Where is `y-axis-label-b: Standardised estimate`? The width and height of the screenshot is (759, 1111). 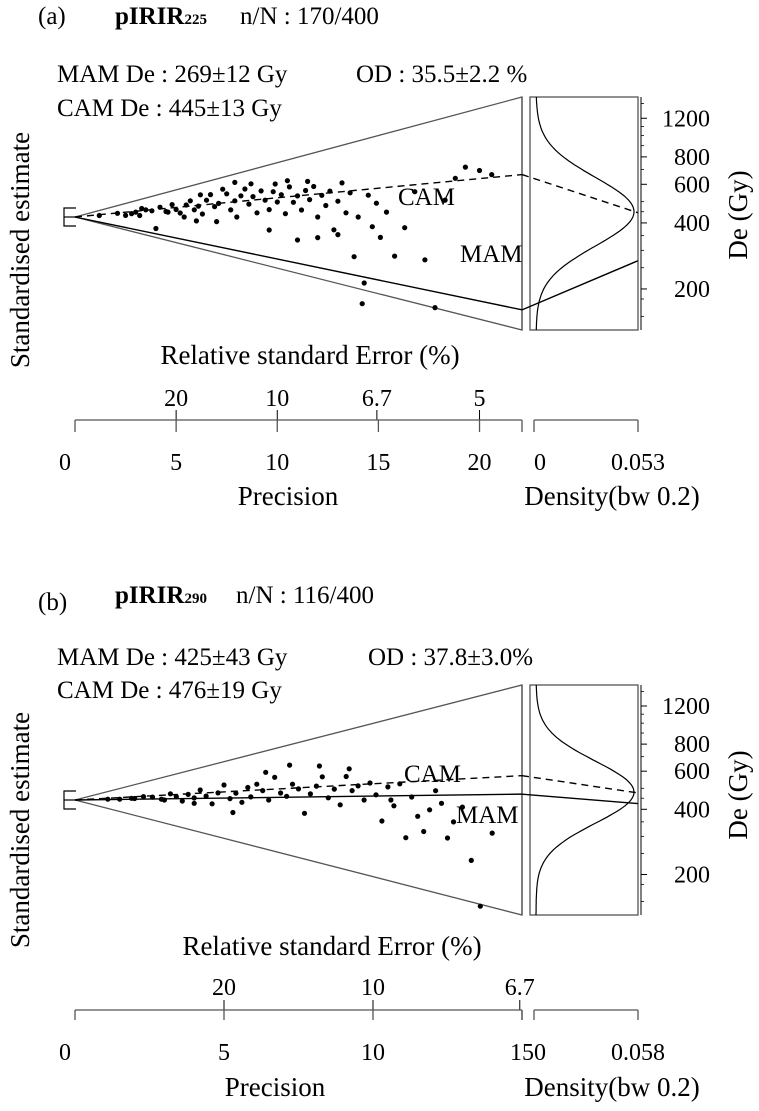 y-axis-label-b: Standardised estimate is located at coordinates (20, 830).